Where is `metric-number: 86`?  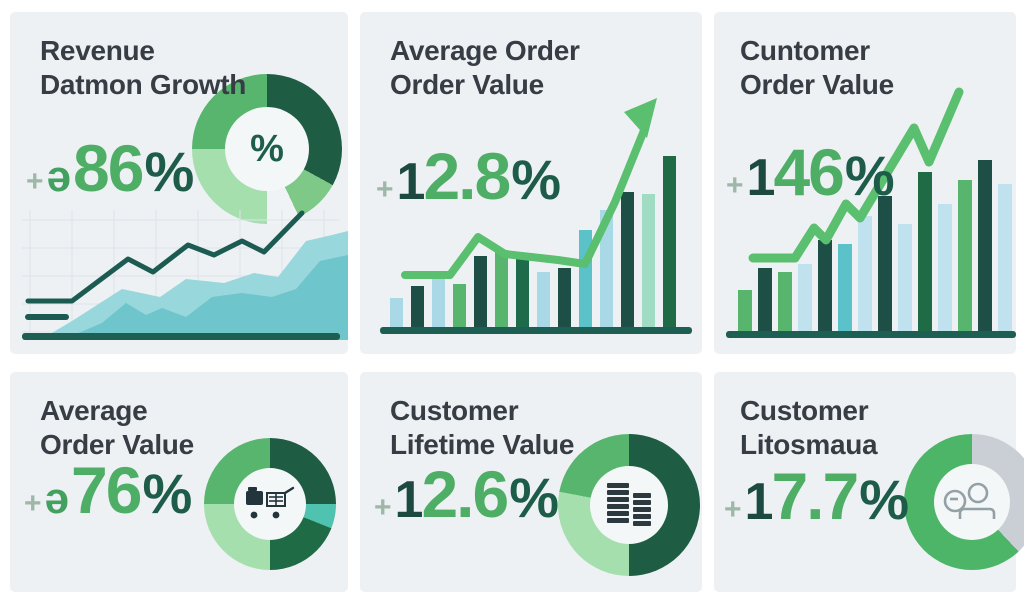 metric-number: 86 is located at coordinates (108, 168).